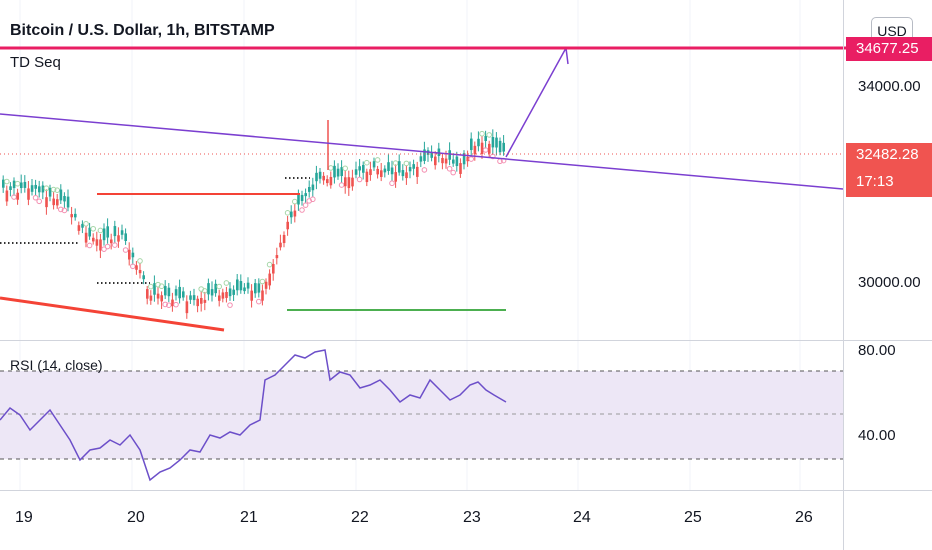 This screenshot has width=932, height=550. Describe the element at coordinates (466, 490) in the screenshot. I see `time-axis-divider` at that location.